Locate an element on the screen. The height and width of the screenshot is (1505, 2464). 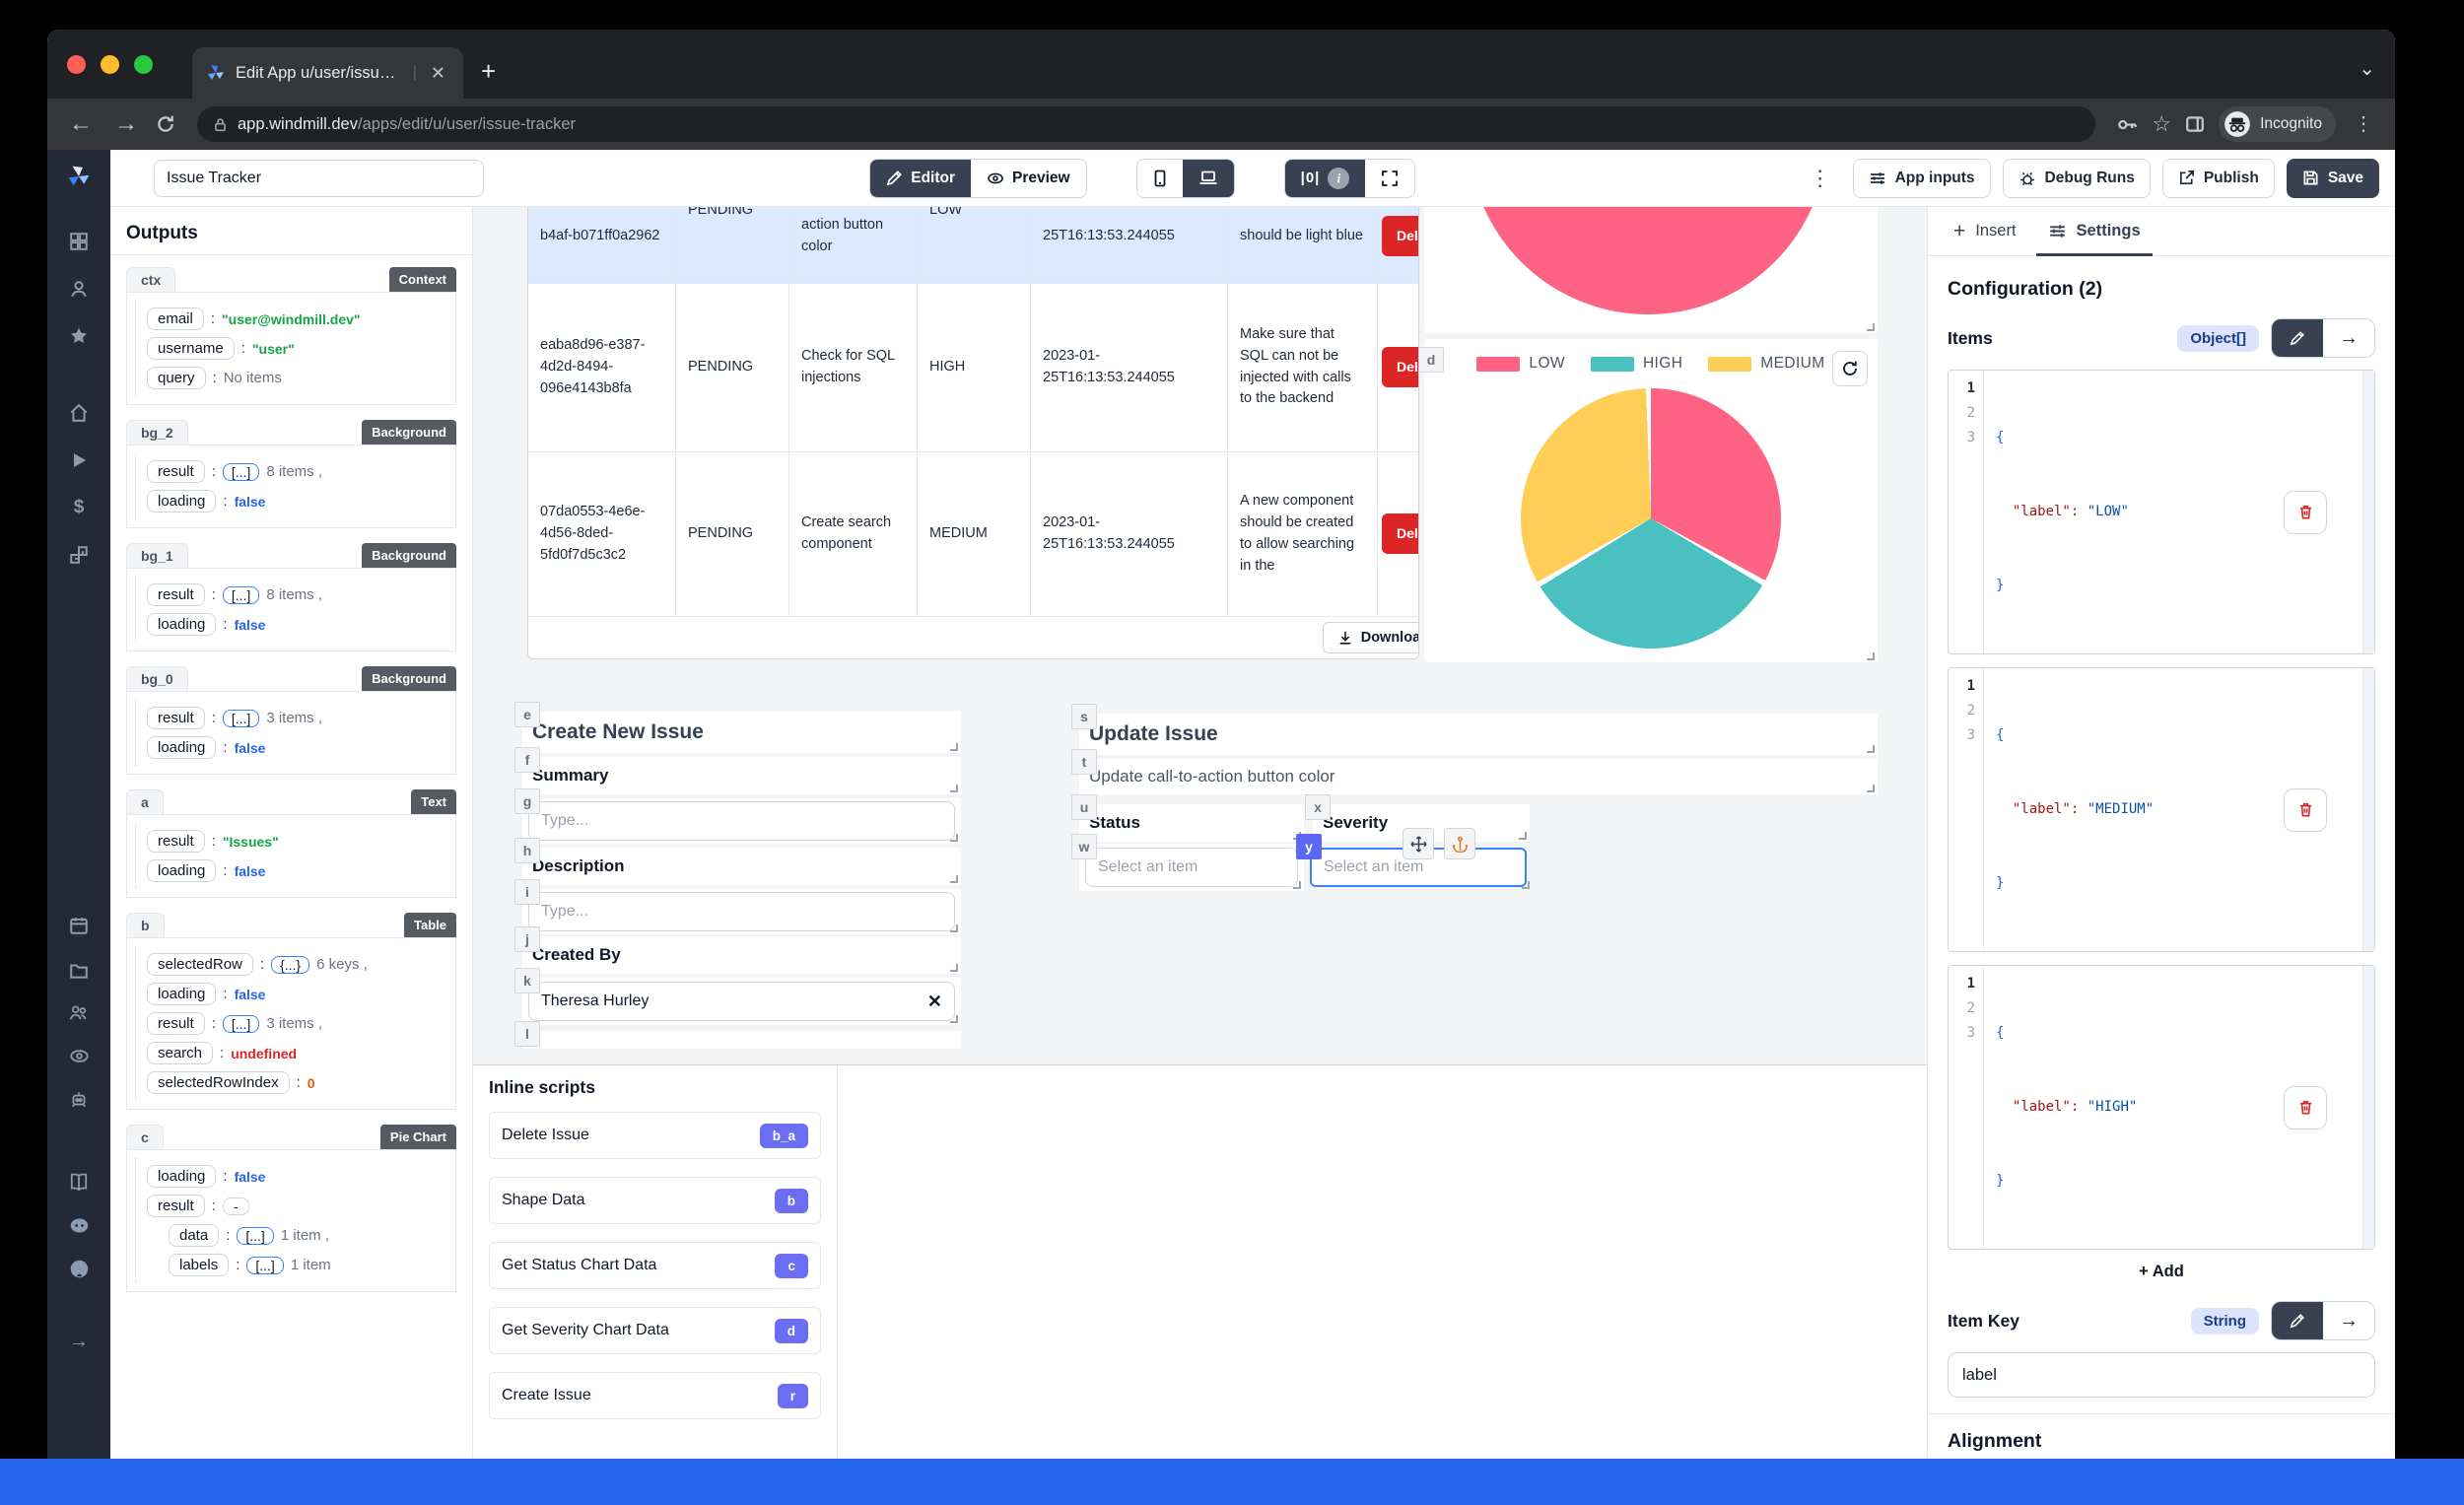
output-id-tab: bg_2 is located at coordinates (157, 432).